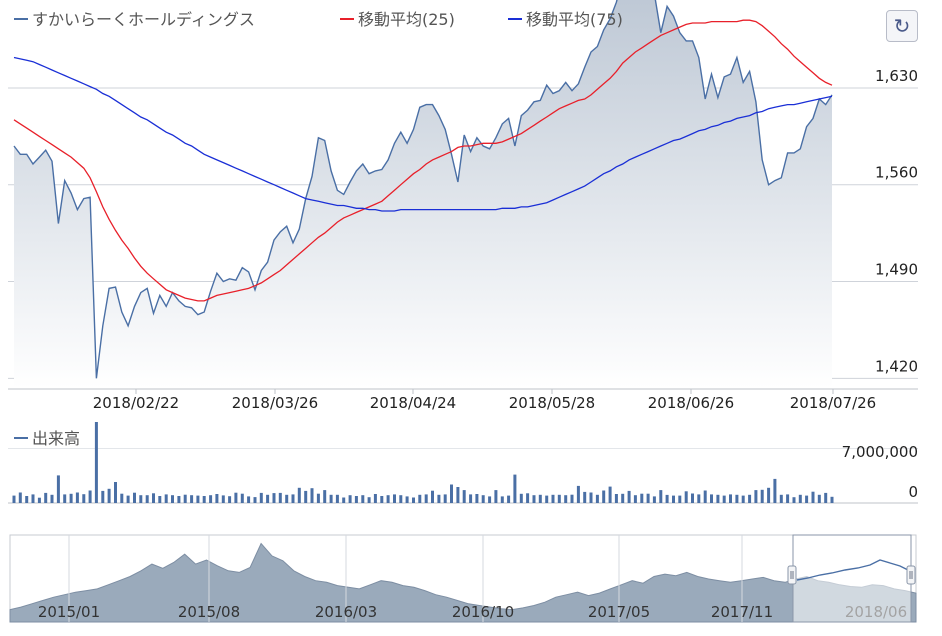  I want to click on volume-legend-label: 出来高, so click(56, 438).